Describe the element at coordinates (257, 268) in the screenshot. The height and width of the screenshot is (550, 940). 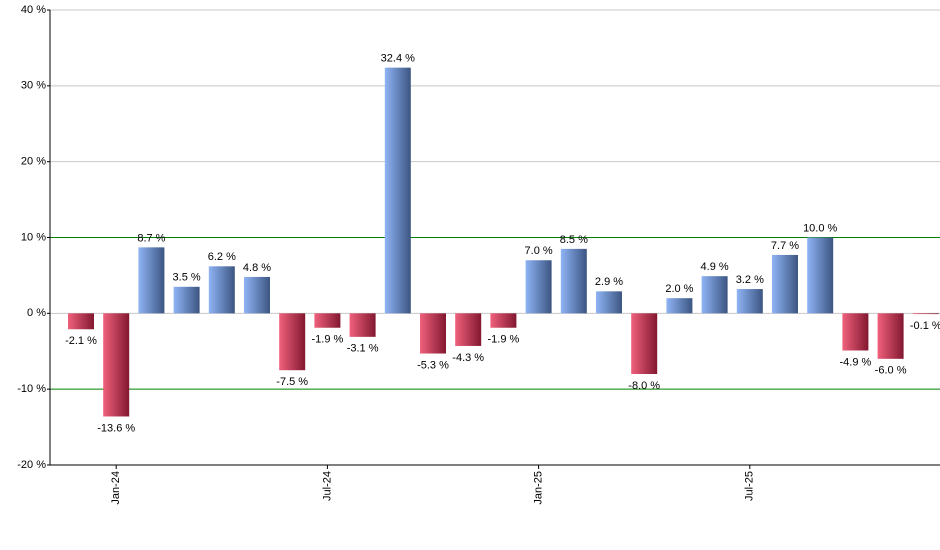
I see `value-label: 4.8 %` at that location.